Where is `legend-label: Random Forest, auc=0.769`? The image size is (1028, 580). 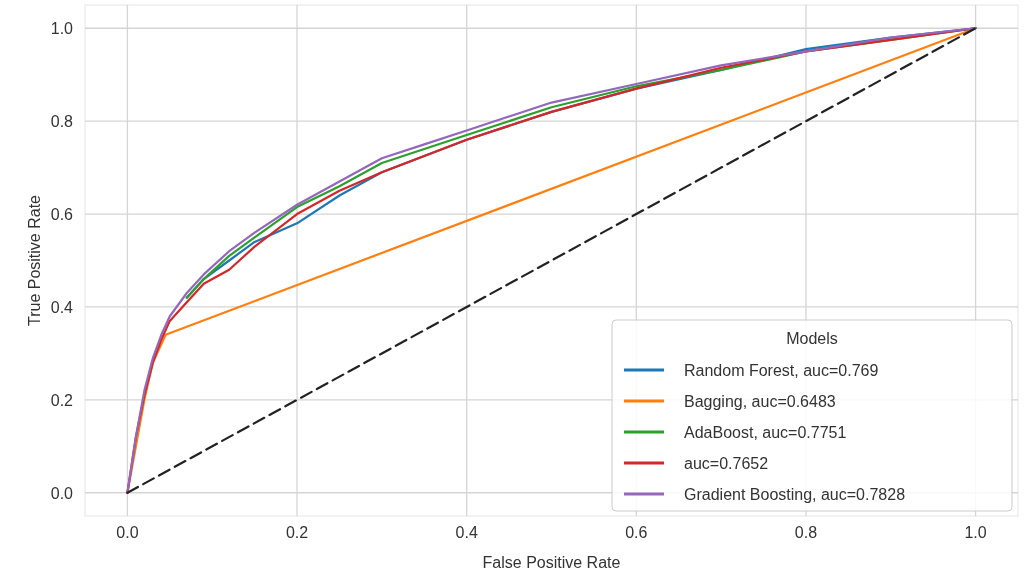 legend-label: Random Forest, auc=0.769 is located at coordinates (781, 370).